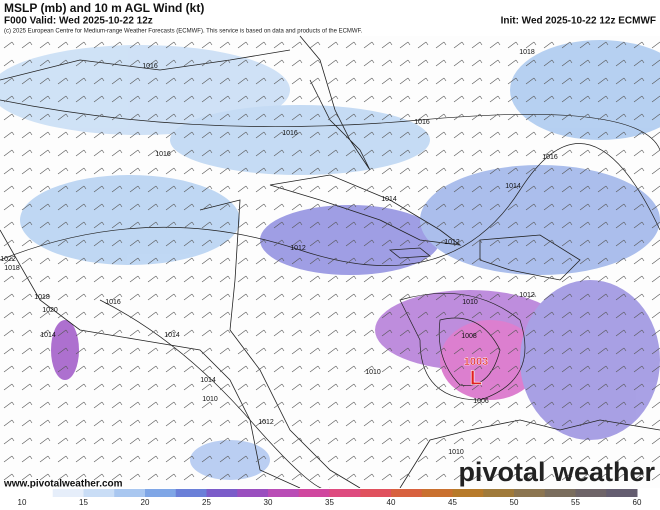  I want to click on colorbar-tick-label: 30, so click(268, 502).